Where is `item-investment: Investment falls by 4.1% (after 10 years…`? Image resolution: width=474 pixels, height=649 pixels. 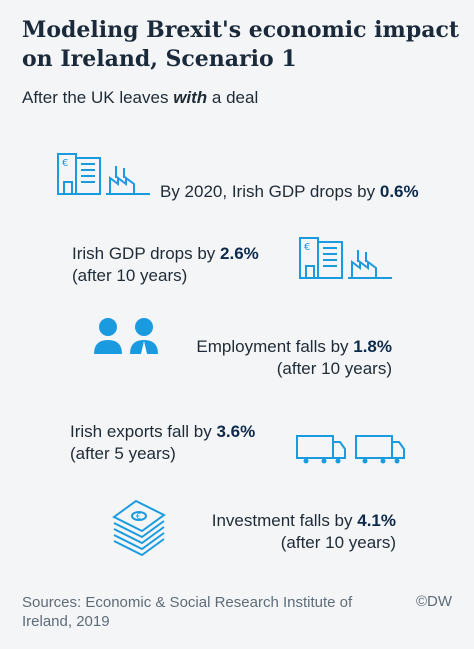 item-investment: Investment falls by 4.1% (after 10 years… is located at coordinates (273, 532).